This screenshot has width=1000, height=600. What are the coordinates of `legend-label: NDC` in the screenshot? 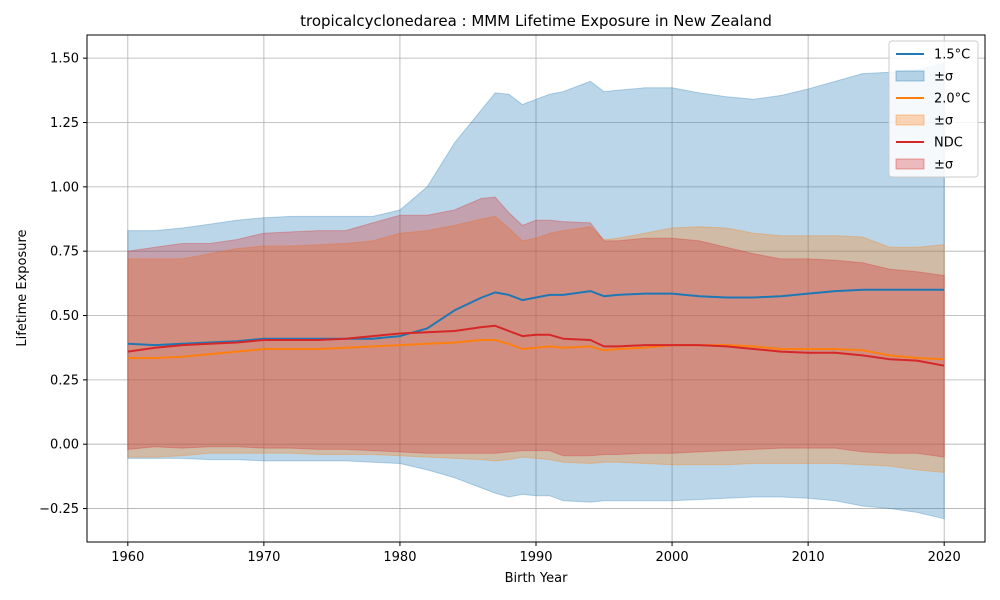 It's located at (948, 143).